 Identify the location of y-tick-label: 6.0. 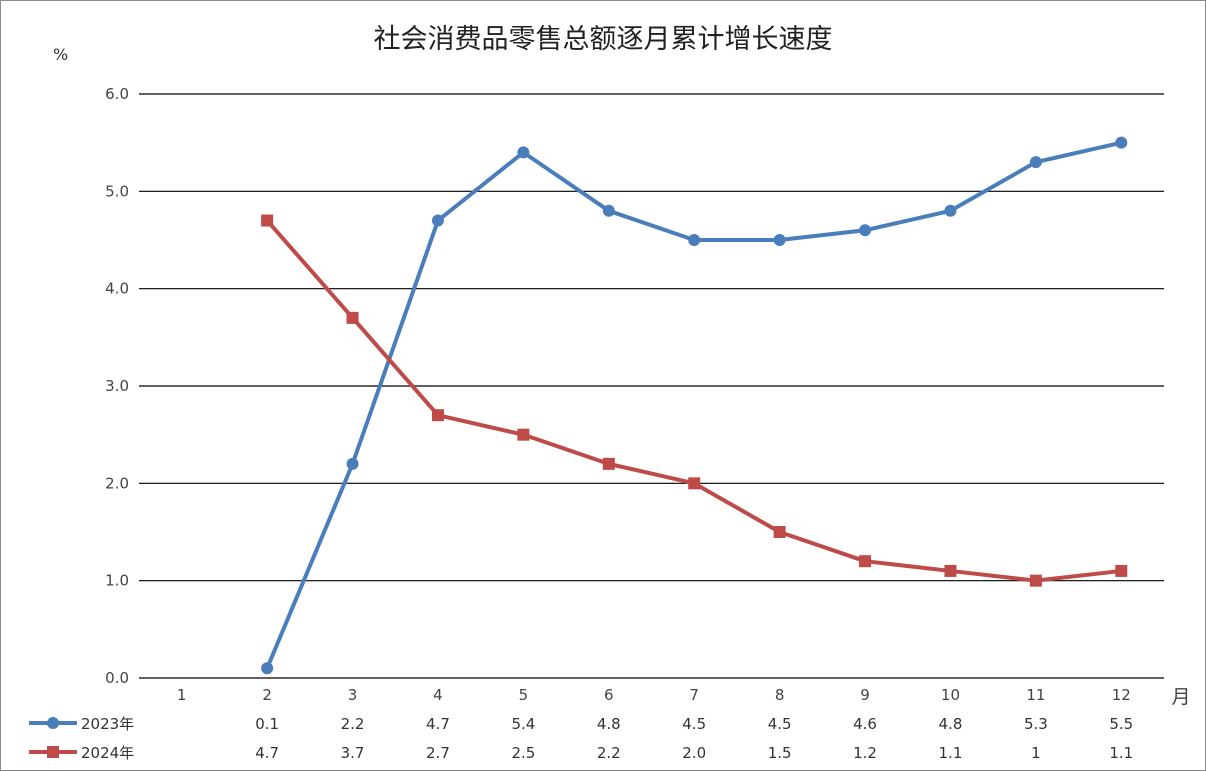
(117, 94).